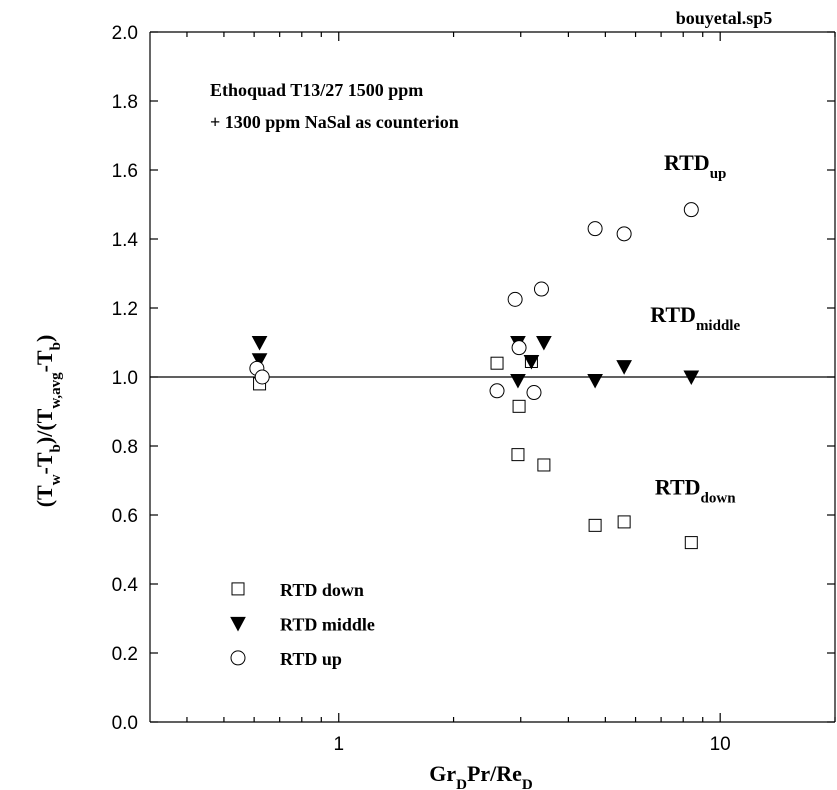 This screenshot has height=790, width=837. Describe the element at coordinates (125, 378) in the screenshot. I see `y-tick-label: 1.0` at that location.